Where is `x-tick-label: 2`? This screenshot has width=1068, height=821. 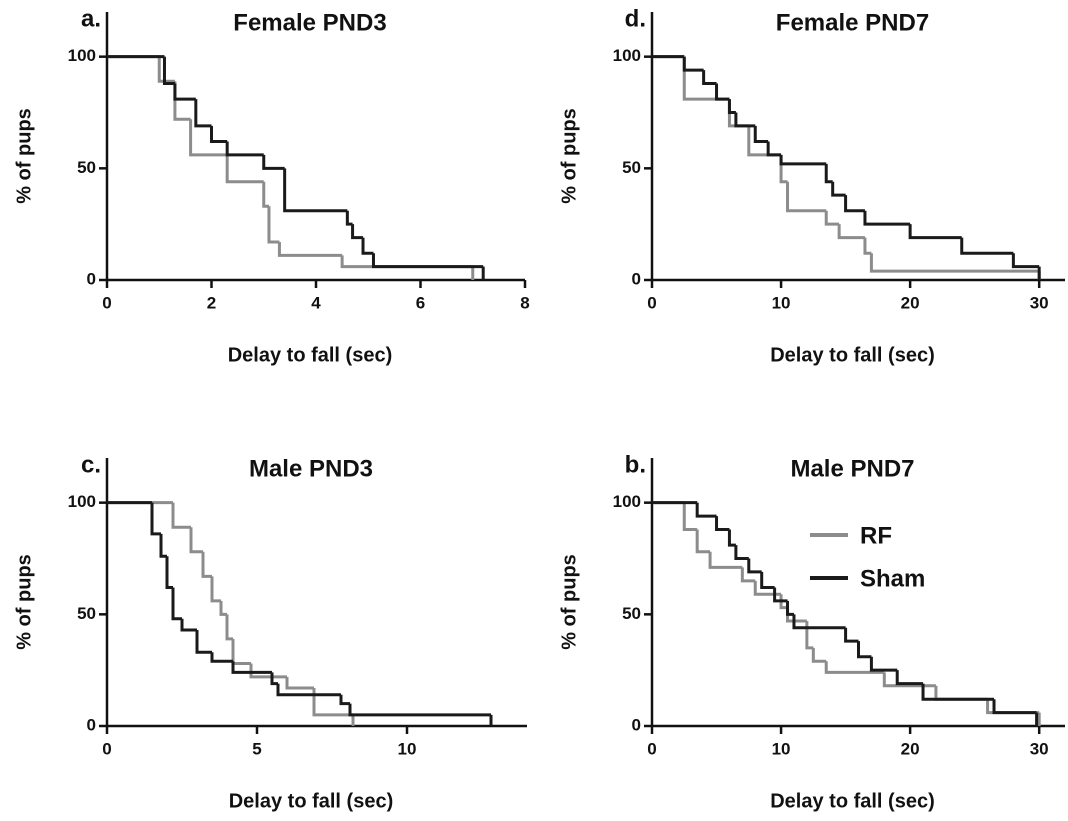
x-tick-label: 2 is located at coordinates (211, 302).